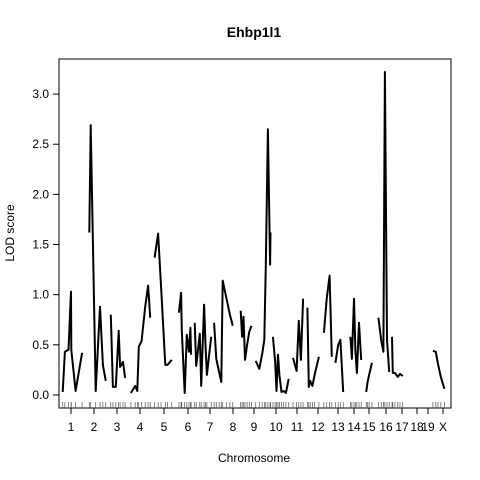 Image resolution: width=480 pixels, height=480 pixels. Describe the element at coordinates (402, 427) in the screenshot. I see `x-tick-label: 17` at that location.